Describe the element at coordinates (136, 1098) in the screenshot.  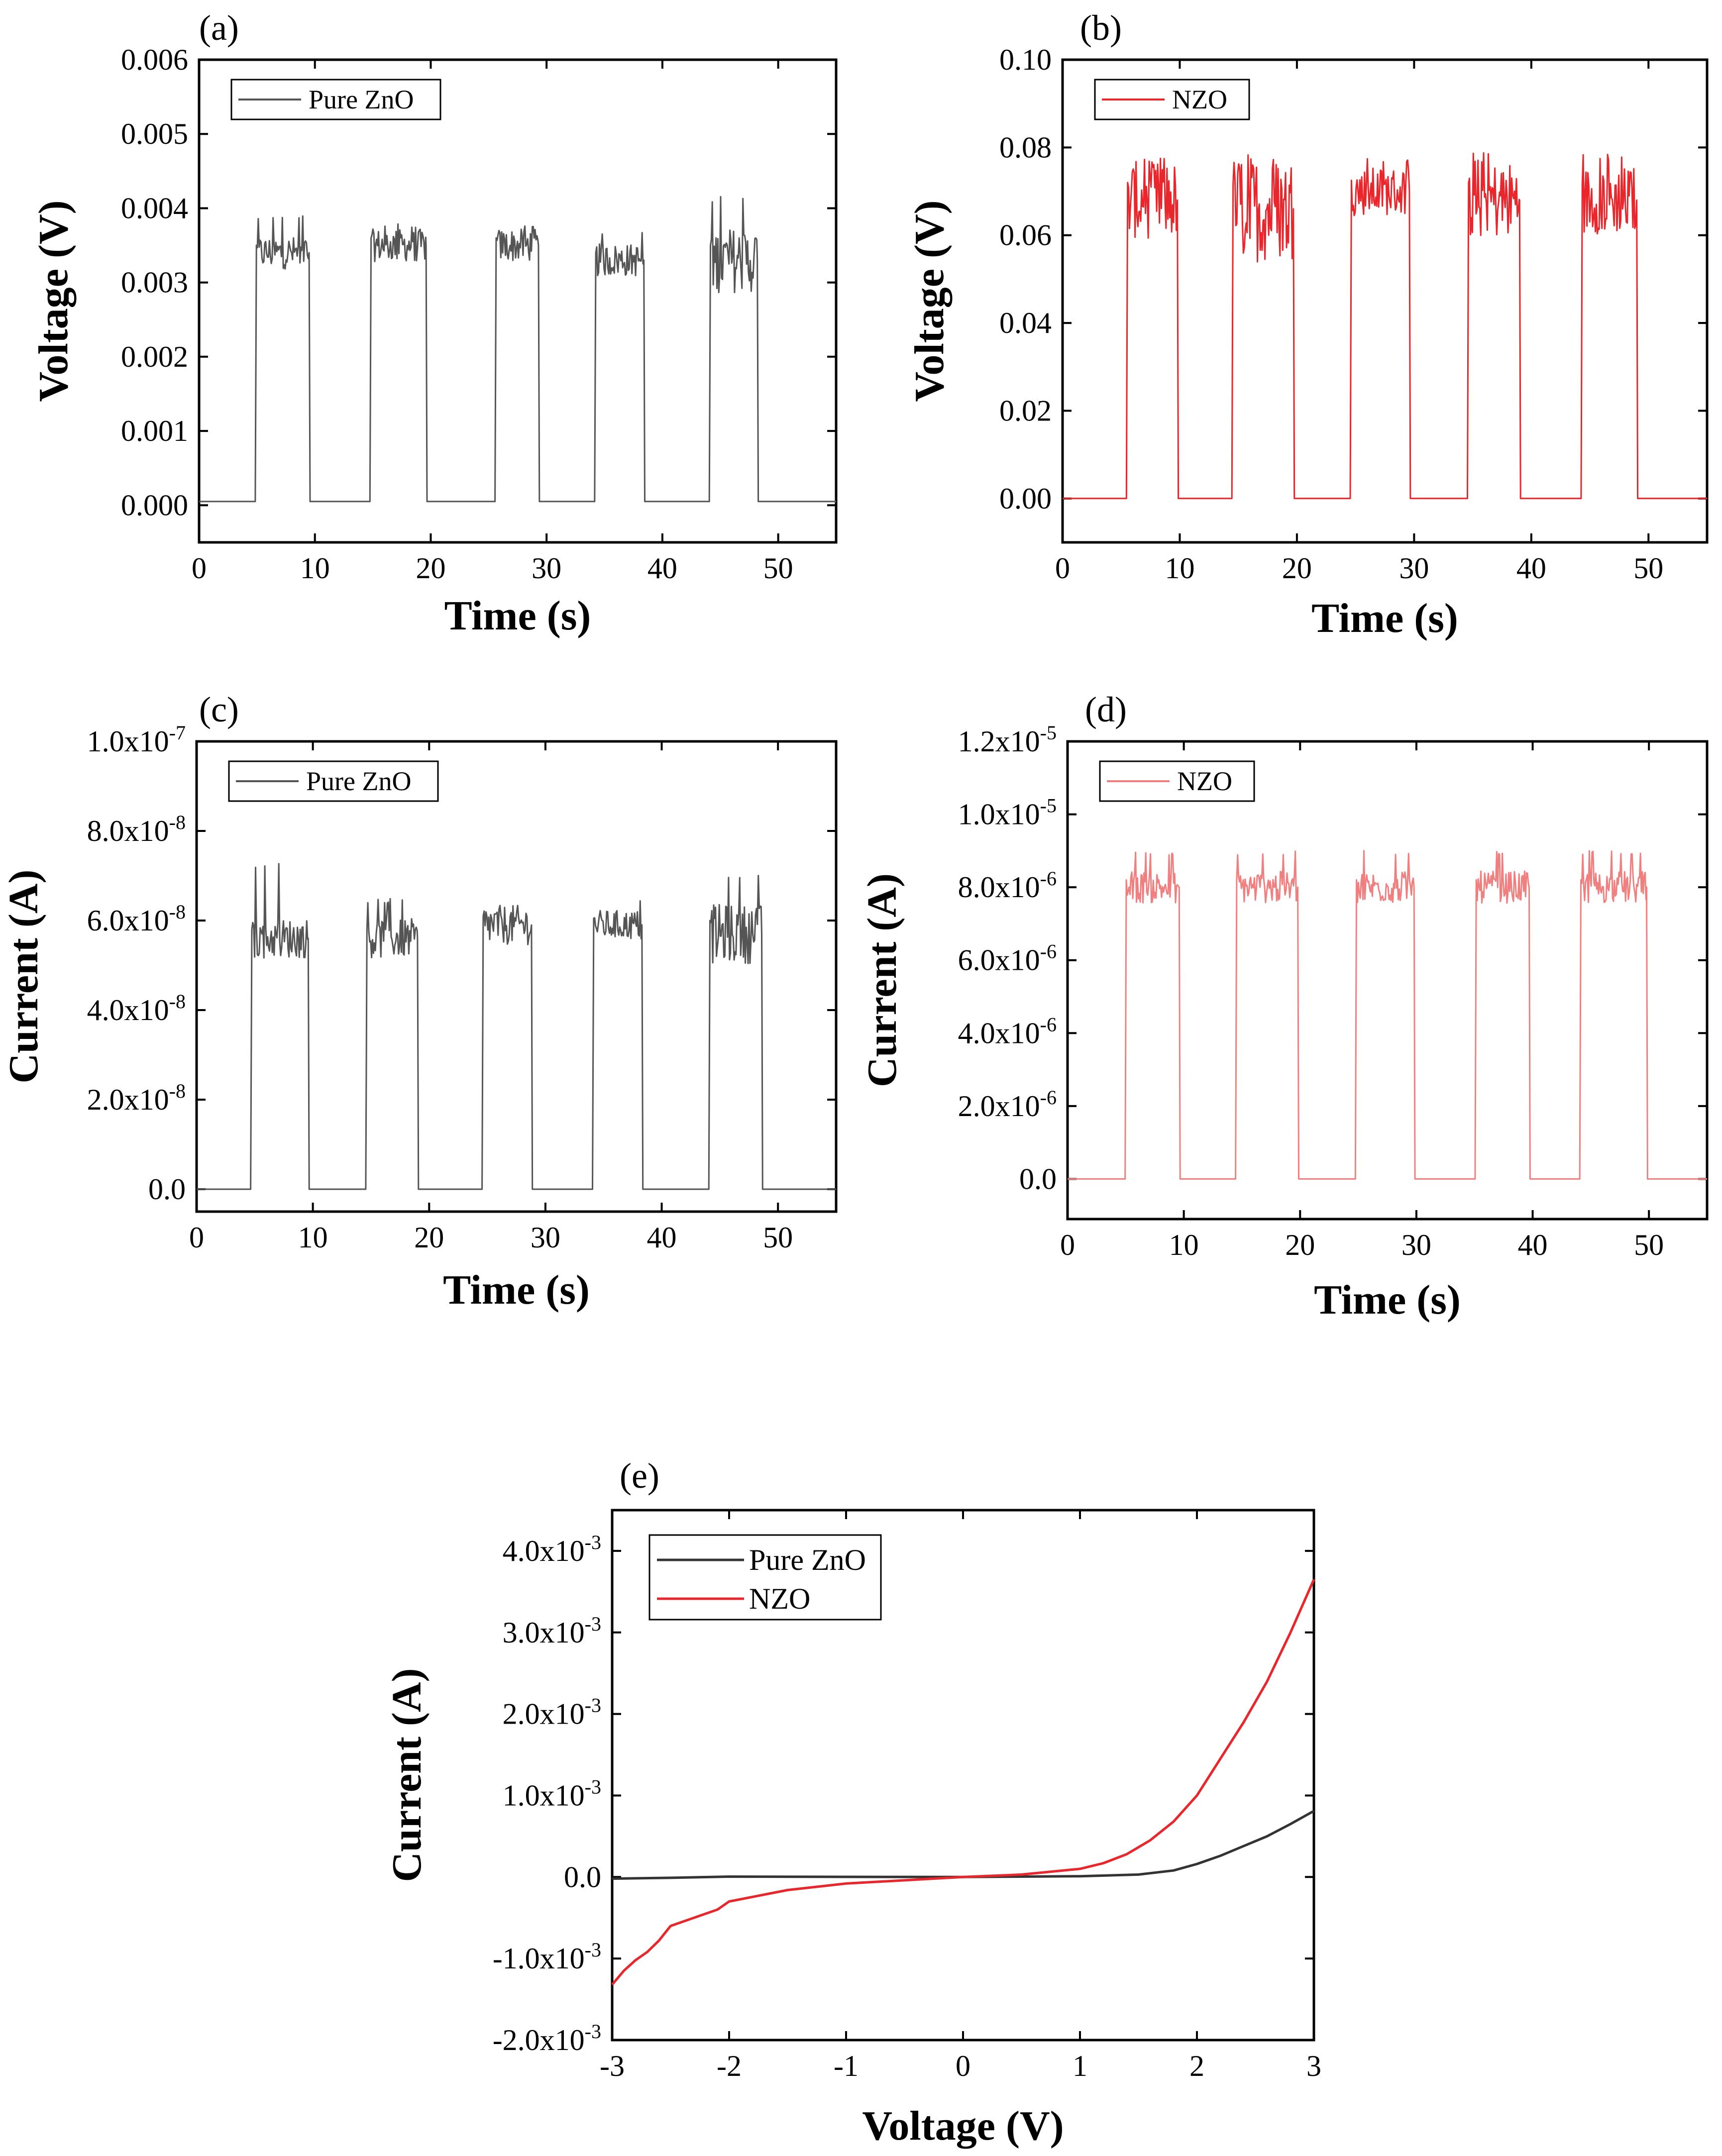
I see `y-tick-label: 2.0x10⁻⁸` at that location.